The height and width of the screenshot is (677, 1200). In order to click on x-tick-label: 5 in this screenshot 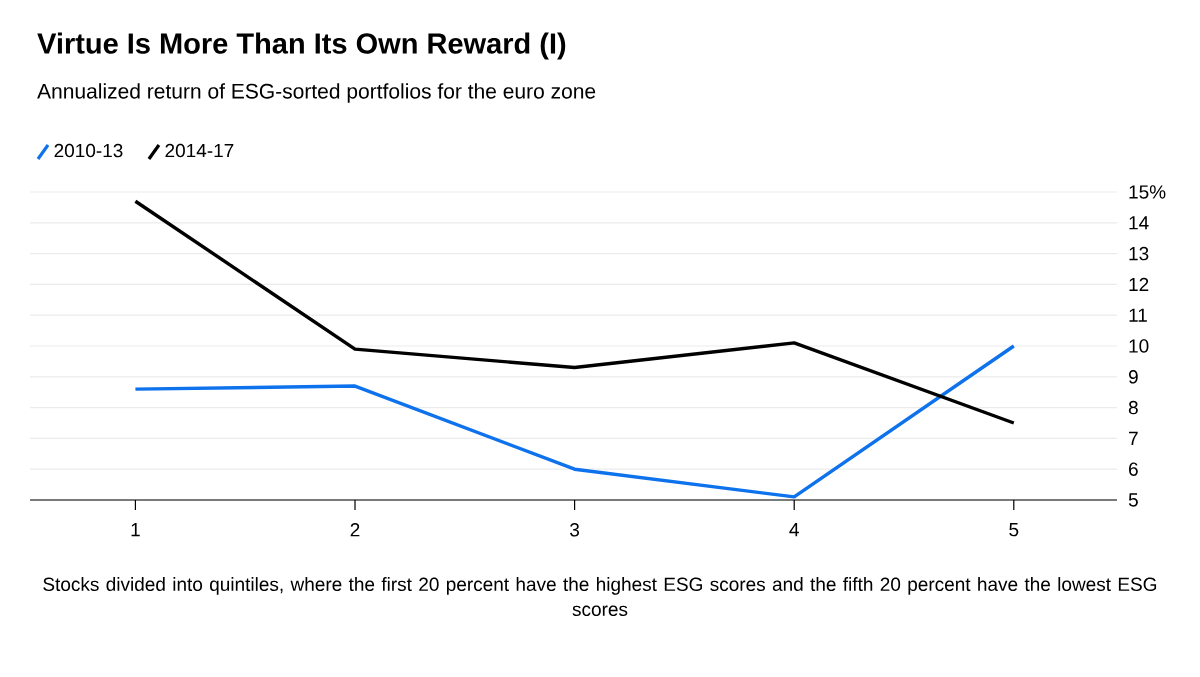, I will do `click(1014, 530)`.